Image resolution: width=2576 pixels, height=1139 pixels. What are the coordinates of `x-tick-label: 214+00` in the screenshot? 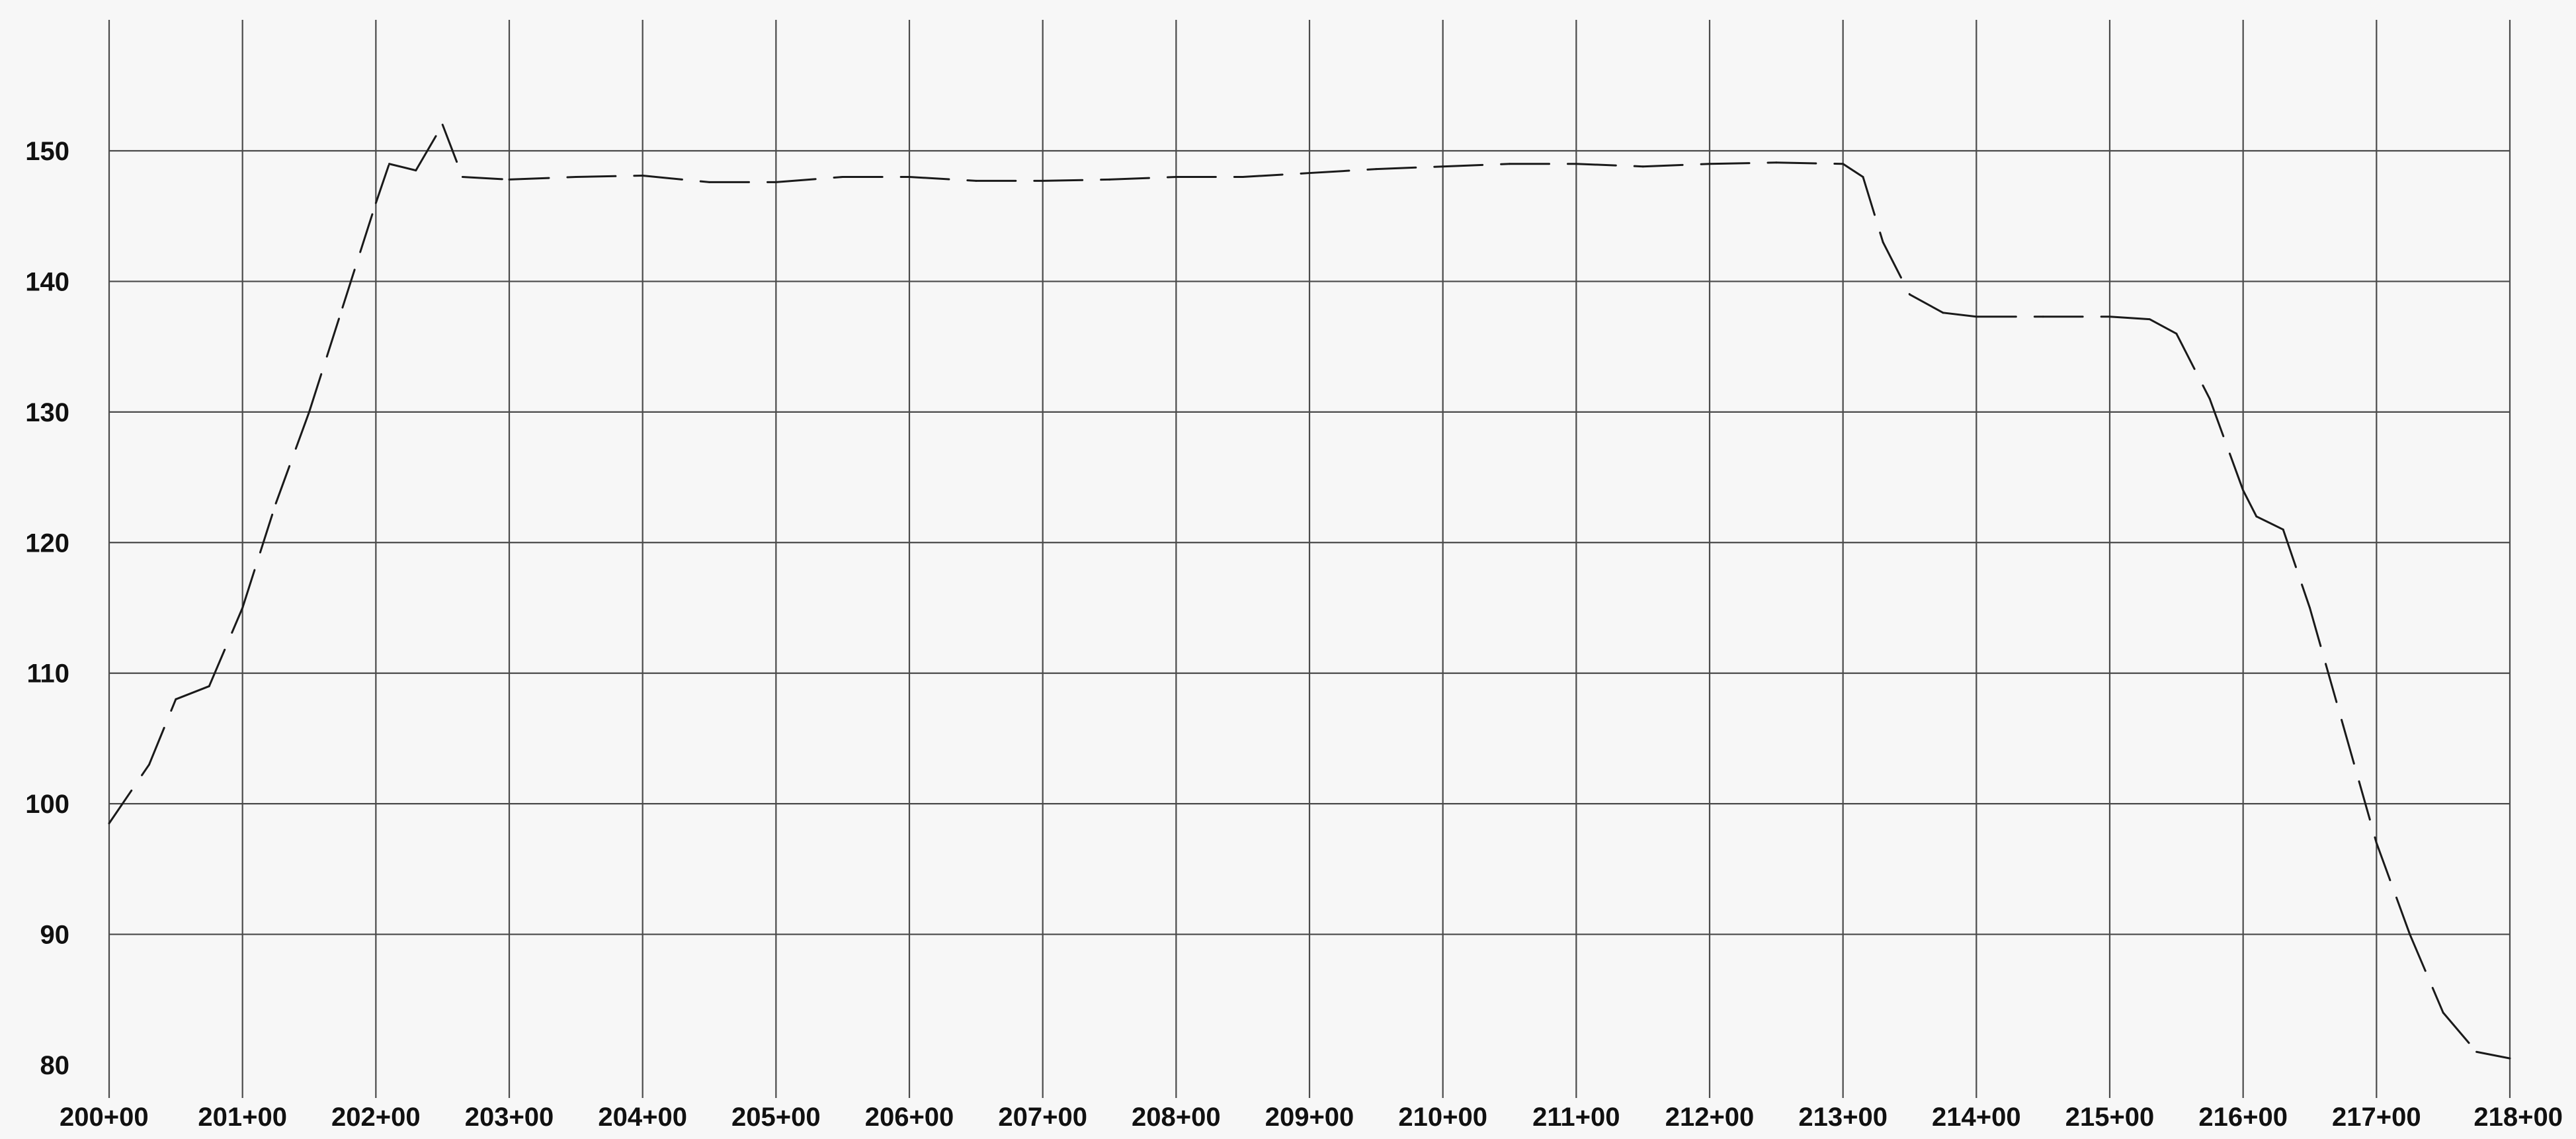 It's located at (1976, 1117).